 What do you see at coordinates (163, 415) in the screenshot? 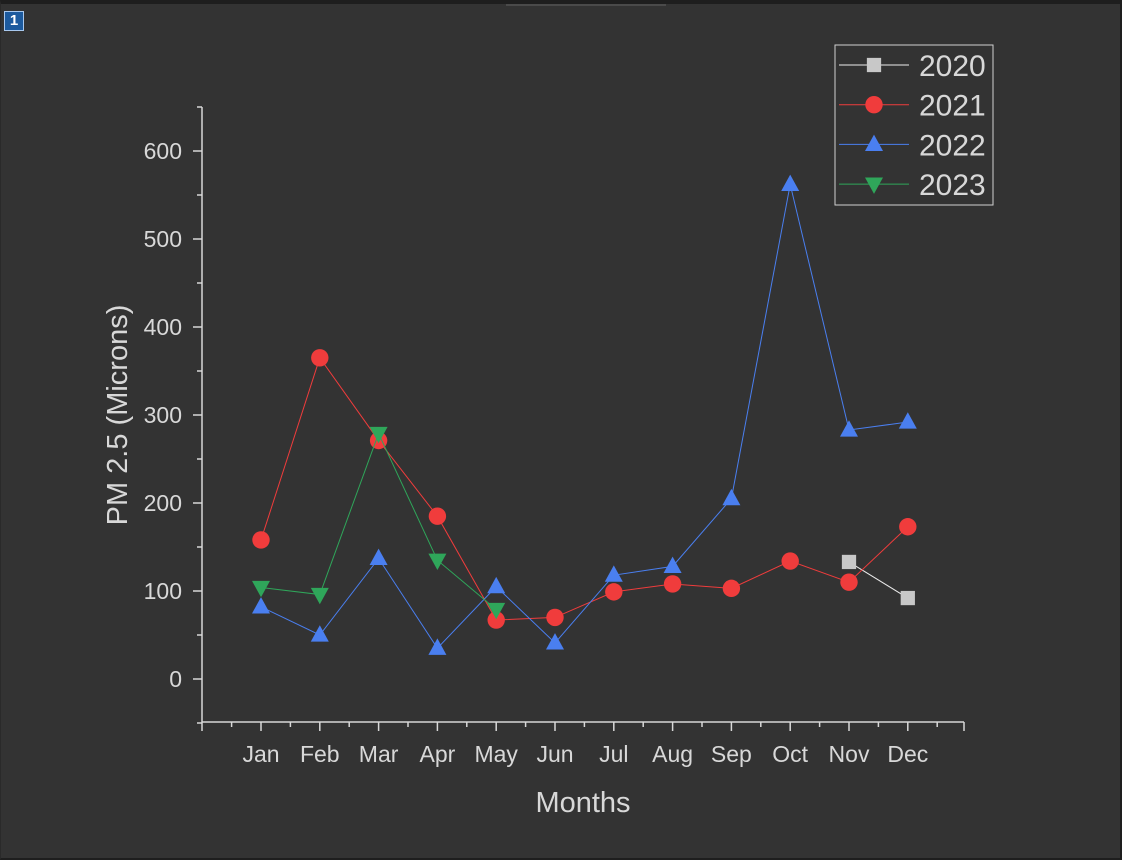
I see `y-tick-label: 300` at bounding box center [163, 415].